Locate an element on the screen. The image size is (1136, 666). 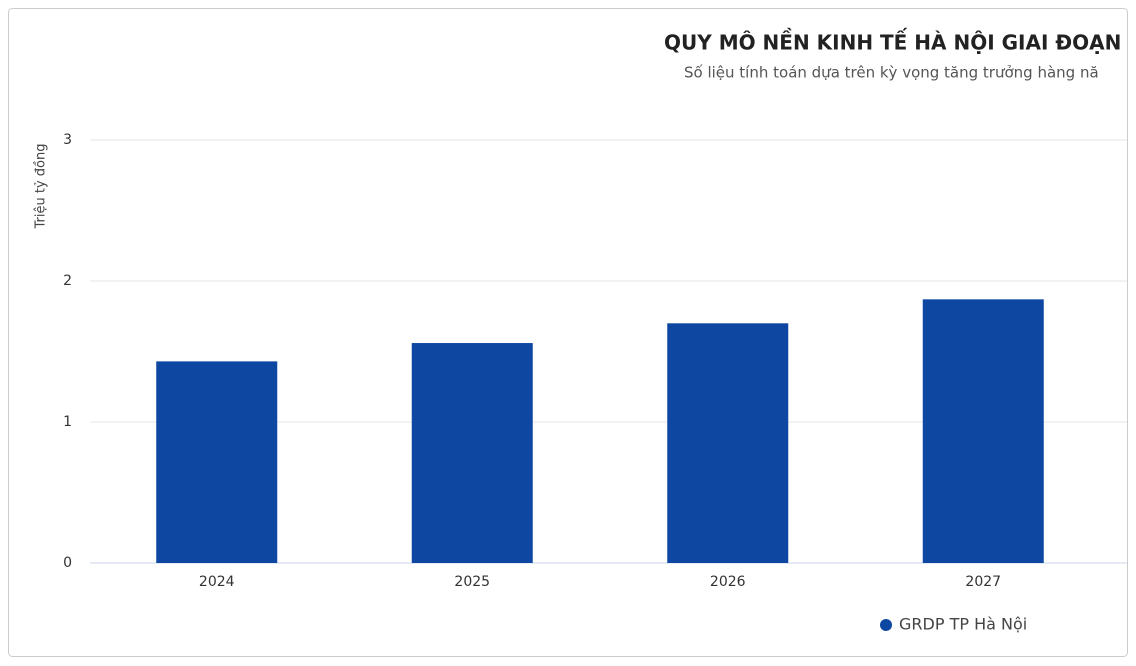
y-axis-label: Triệu tỷ đồng is located at coordinates (41, 187).